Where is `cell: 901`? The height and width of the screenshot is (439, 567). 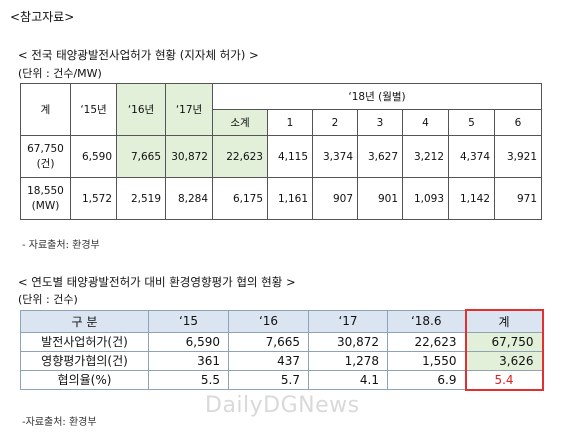
cell: 901 is located at coordinates (380, 198).